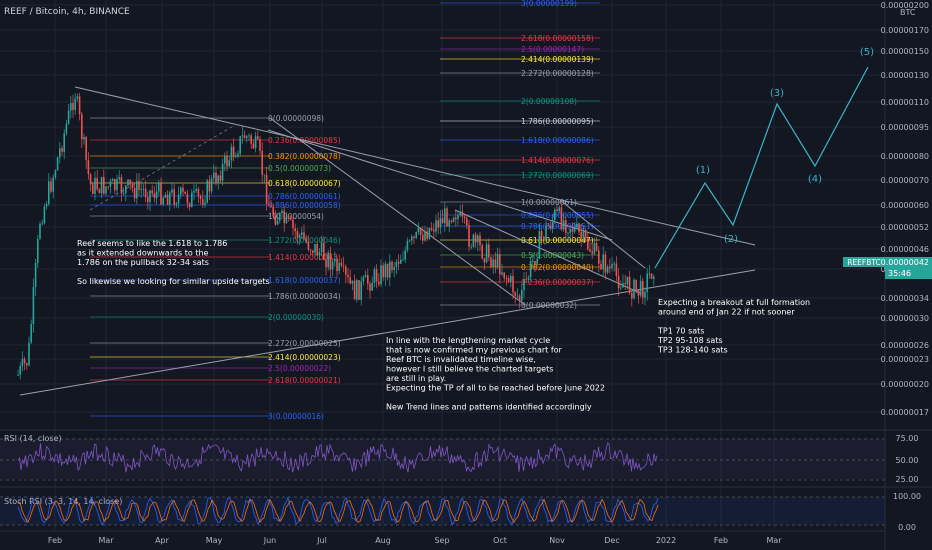 The width and height of the screenshot is (932, 550). What do you see at coordinates (905, 345) in the screenshot?
I see `price-tick-label: 0.00000026` at bounding box center [905, 345].